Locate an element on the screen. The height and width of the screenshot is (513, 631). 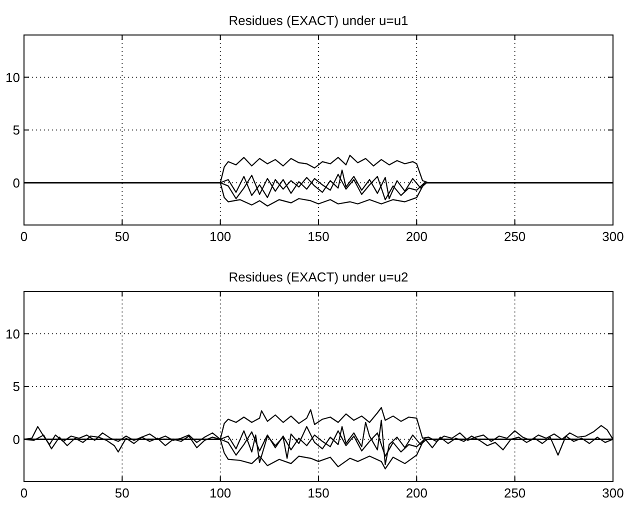
chart-title: Residues (EXACT) under u=u1 is located at coordinates (318, 20).